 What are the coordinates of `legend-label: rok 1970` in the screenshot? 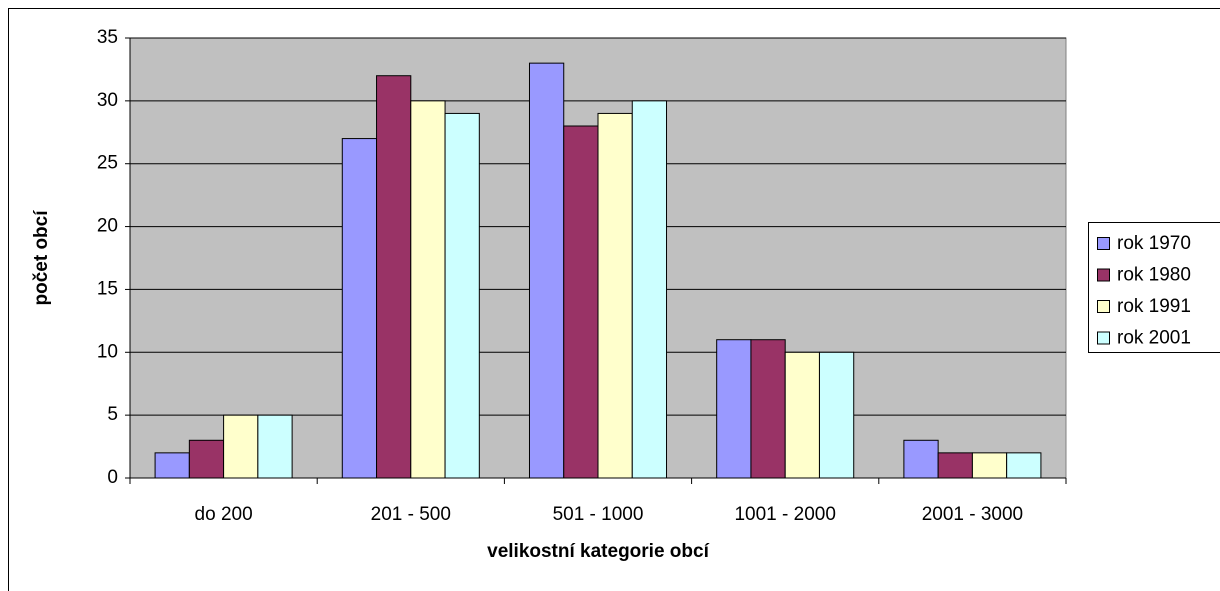 It's located at (1154, 243).